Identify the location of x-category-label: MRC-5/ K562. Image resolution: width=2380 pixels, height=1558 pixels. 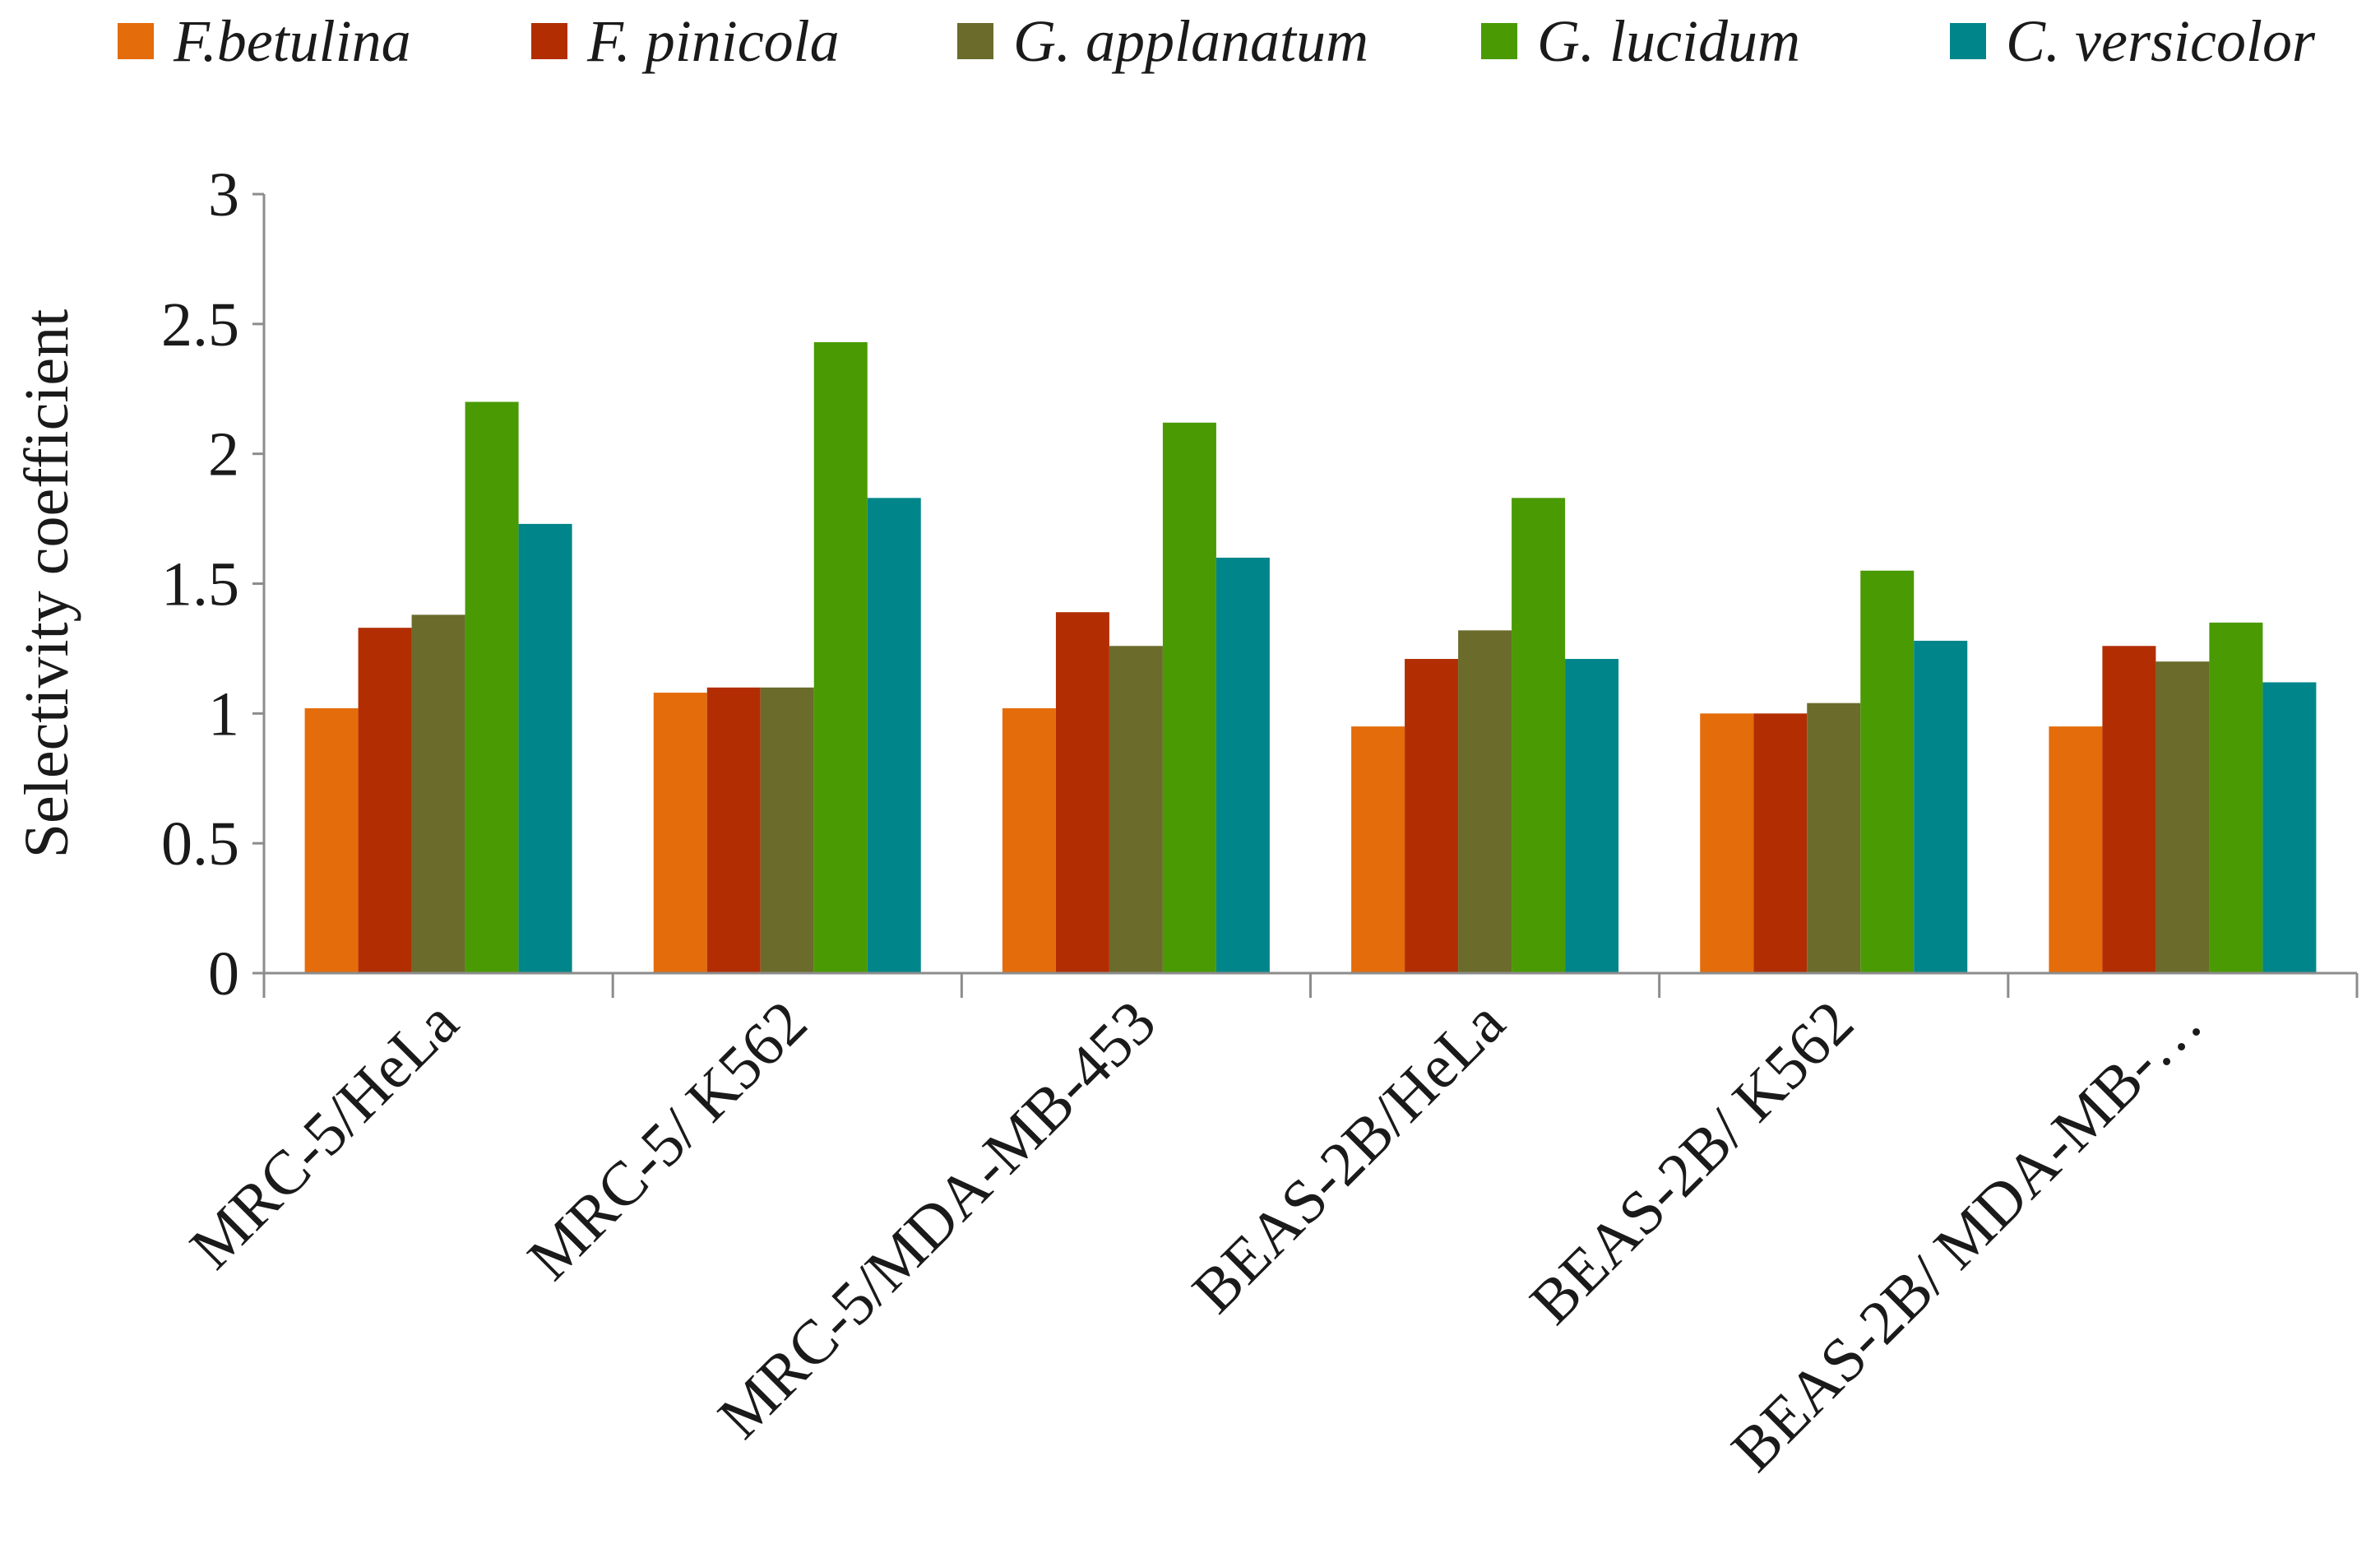
(667, 1141).